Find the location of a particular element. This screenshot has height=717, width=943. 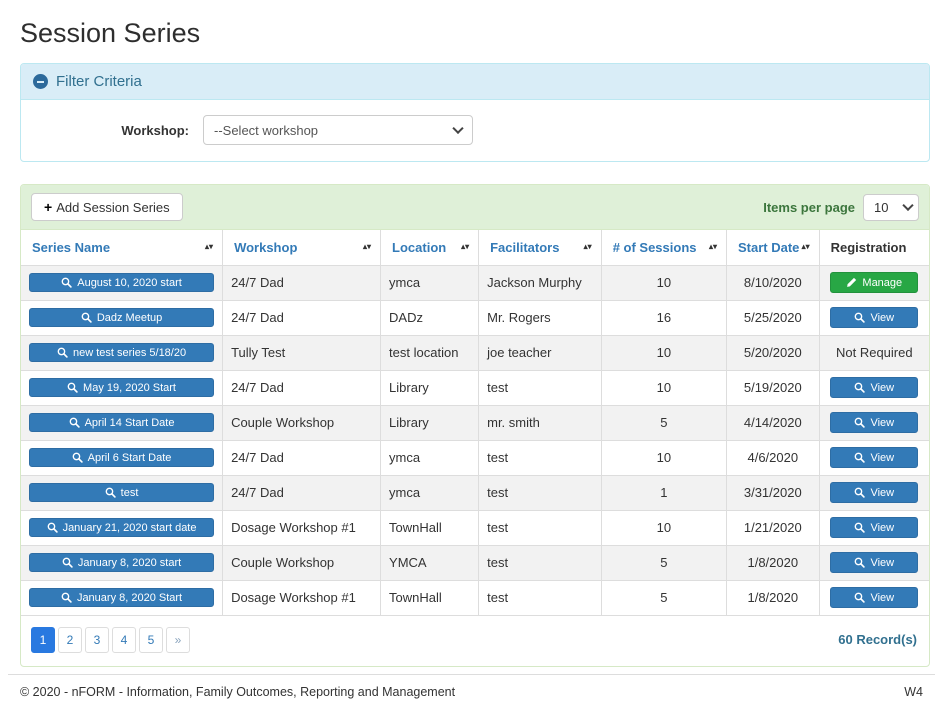

column-header-workshop: Workshop ▴▾ is located at coordinates (302, 248).